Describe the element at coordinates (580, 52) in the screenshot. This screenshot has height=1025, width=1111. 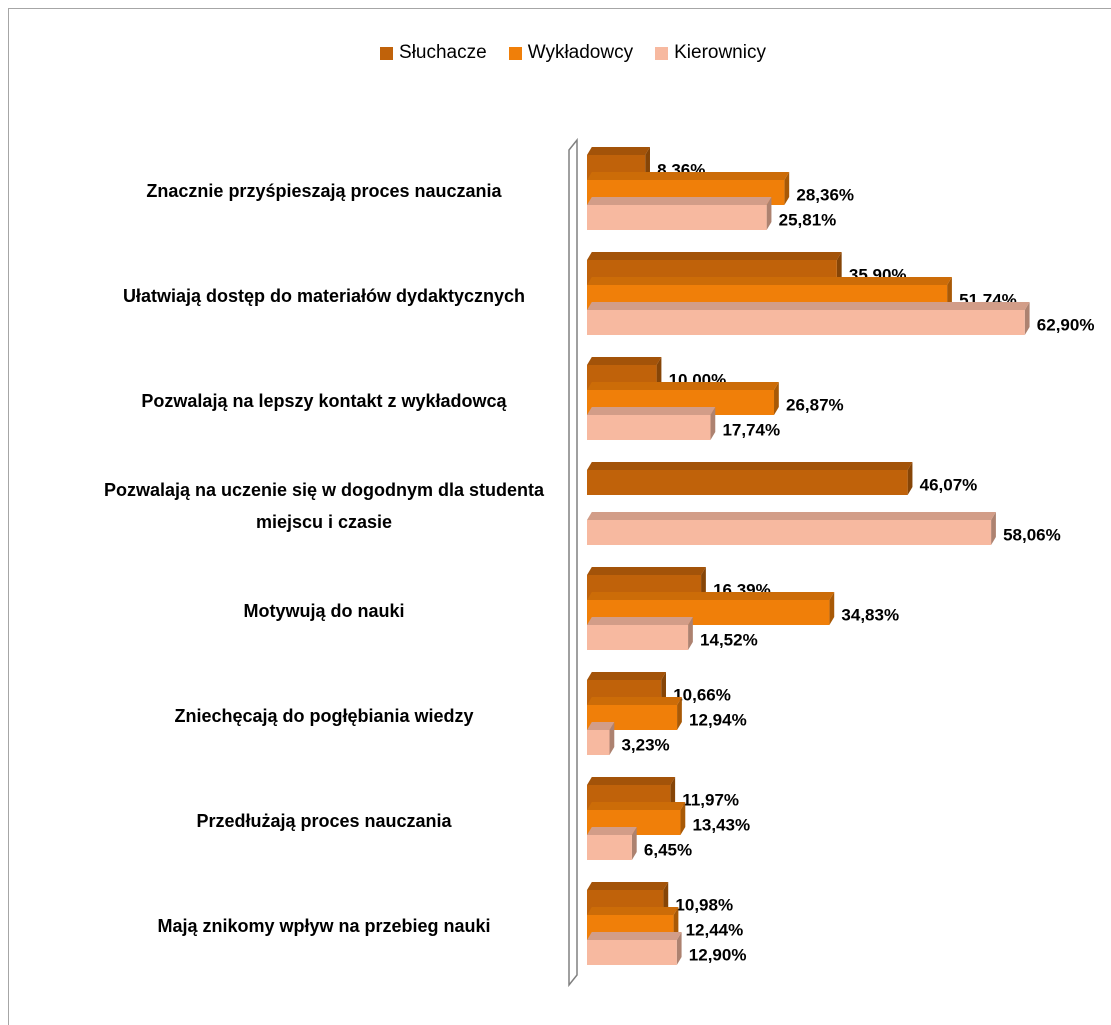
I see `legend-label: Wykładowcy` at that location.